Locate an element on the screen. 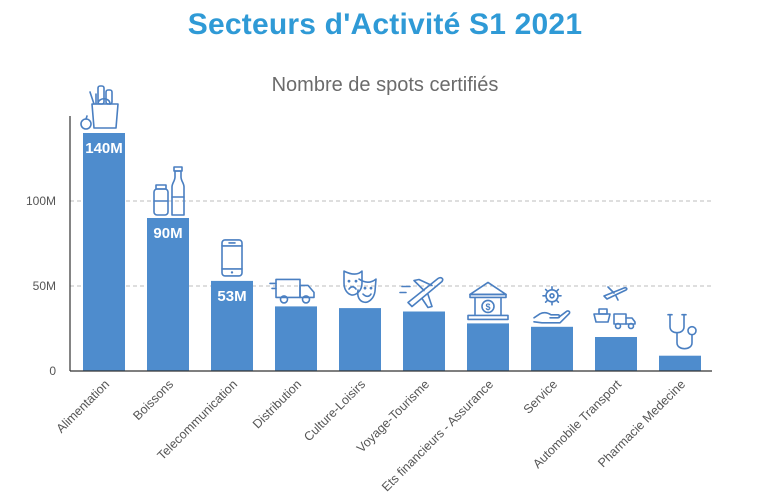  y-tick-label: 50M is located at coordinates (44, 286).